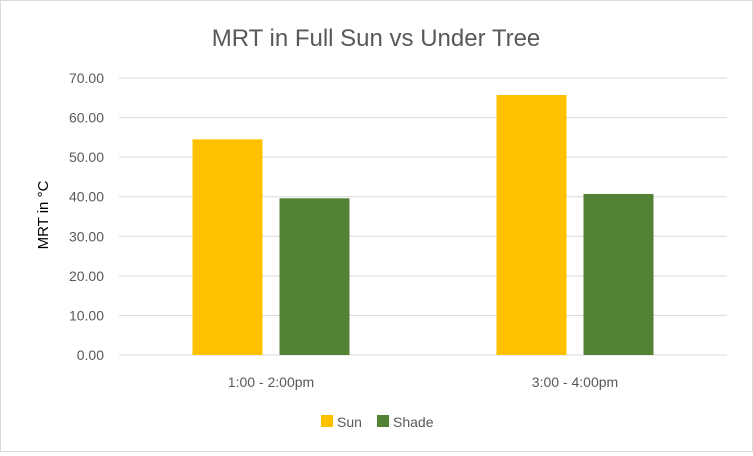 The height and width of the screenshot is (456, 753). I want to click on legend: Sun Shade, so click(377, 422).